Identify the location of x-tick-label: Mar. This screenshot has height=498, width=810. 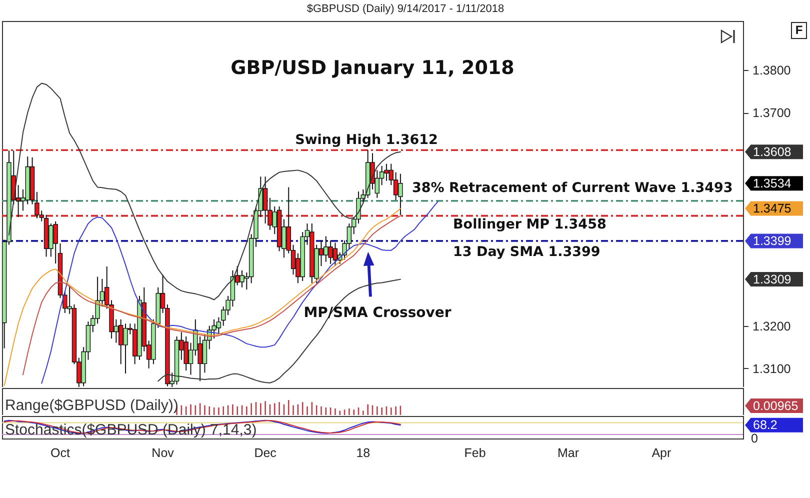
(568, 453).